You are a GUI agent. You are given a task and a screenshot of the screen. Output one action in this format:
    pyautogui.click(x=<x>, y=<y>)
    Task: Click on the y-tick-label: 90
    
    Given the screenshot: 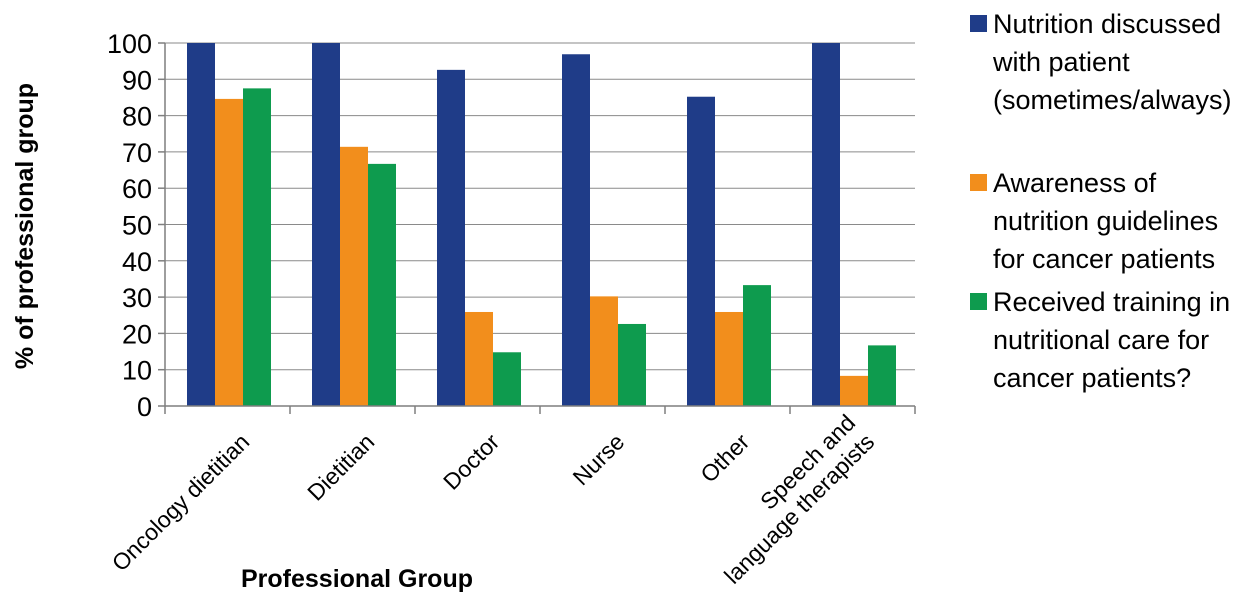 What is the action you would take?
    pyautogui.click(x=137, y=80)
    